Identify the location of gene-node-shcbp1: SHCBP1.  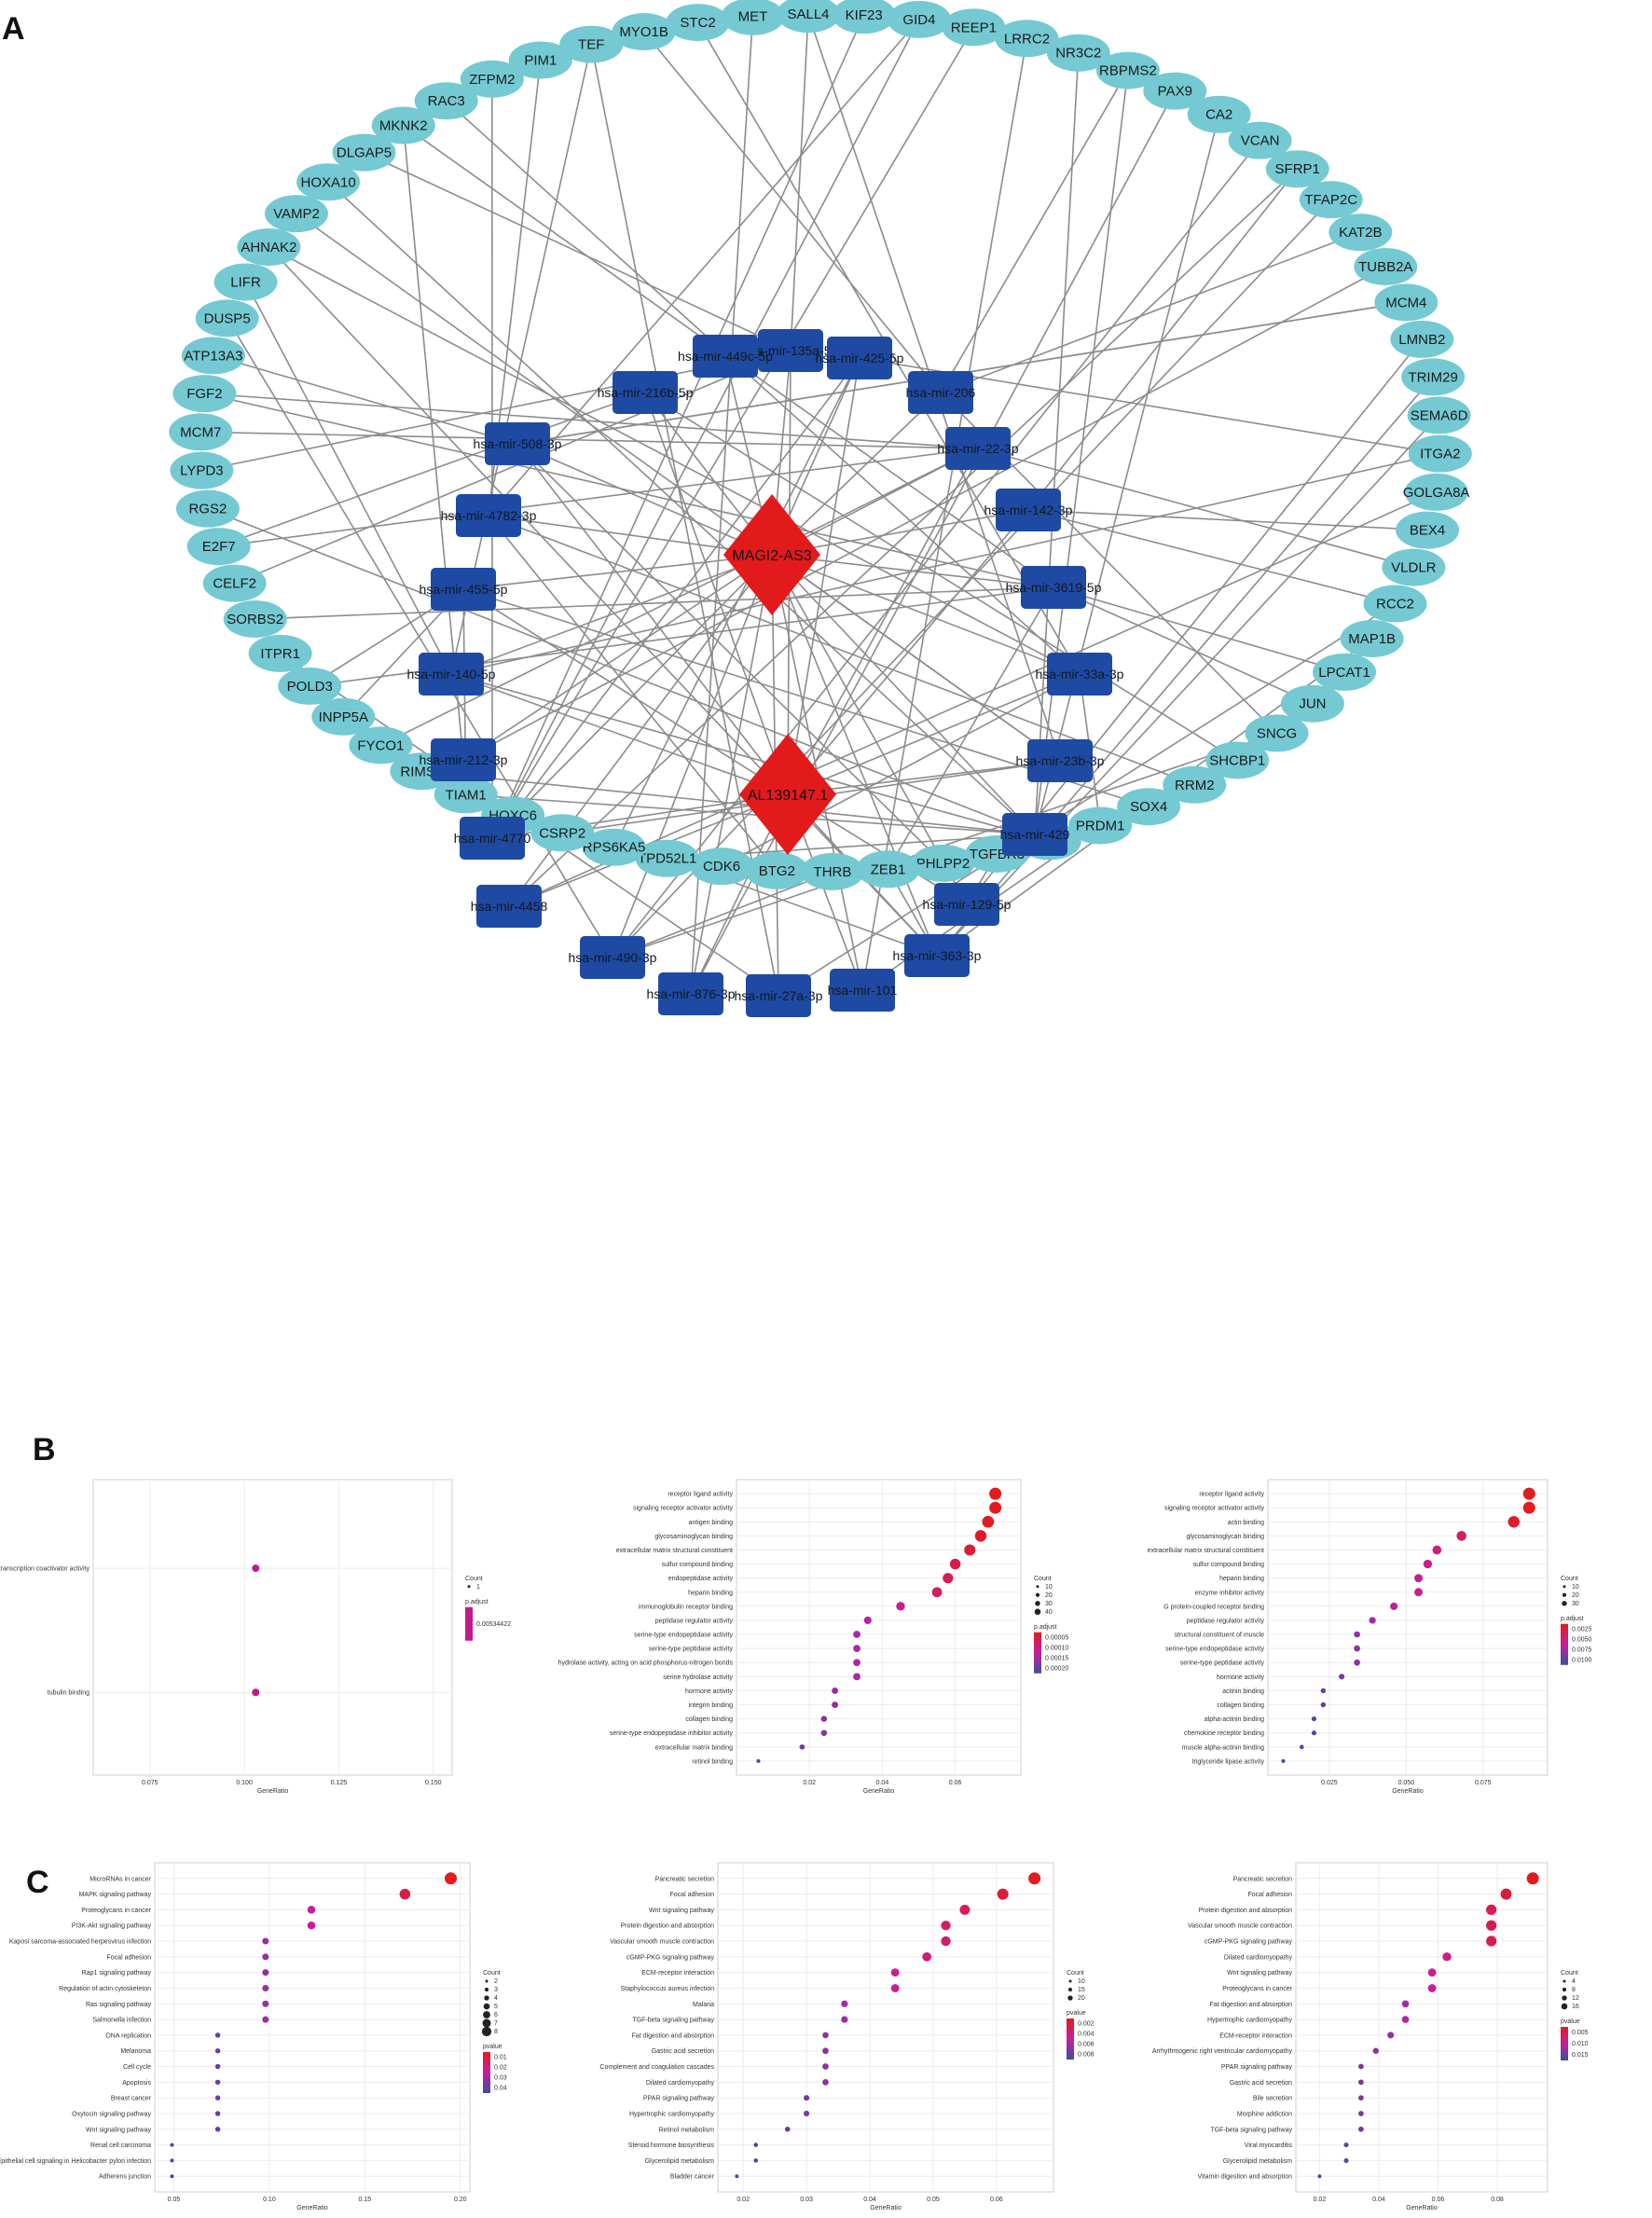
(1238, 760).